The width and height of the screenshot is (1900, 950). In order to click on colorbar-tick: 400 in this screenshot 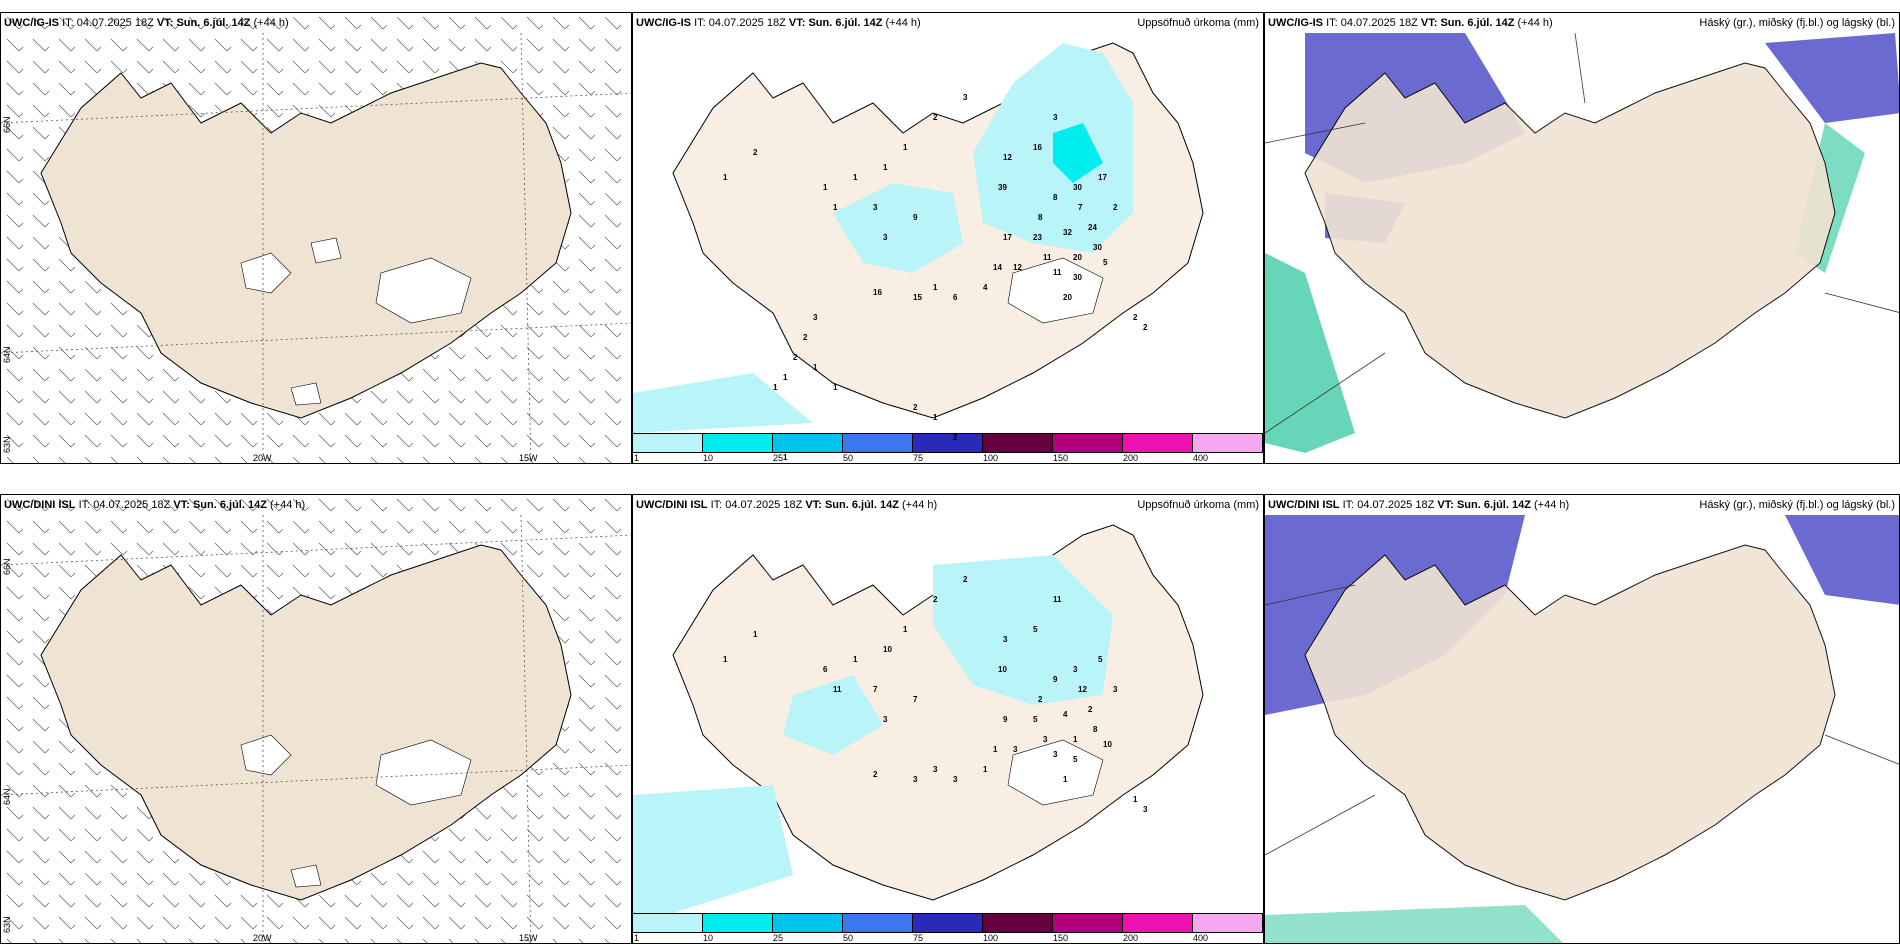, I will do `click(1201, 938)`.